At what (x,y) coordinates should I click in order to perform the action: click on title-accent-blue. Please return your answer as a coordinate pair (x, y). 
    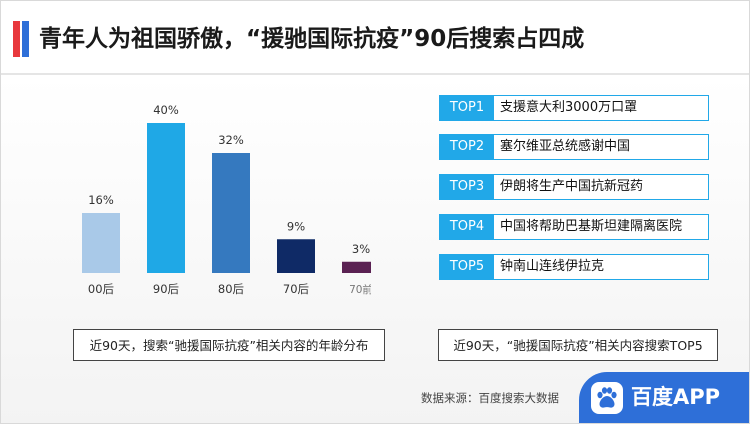
    Looking at the image, I should click on (25, 39).